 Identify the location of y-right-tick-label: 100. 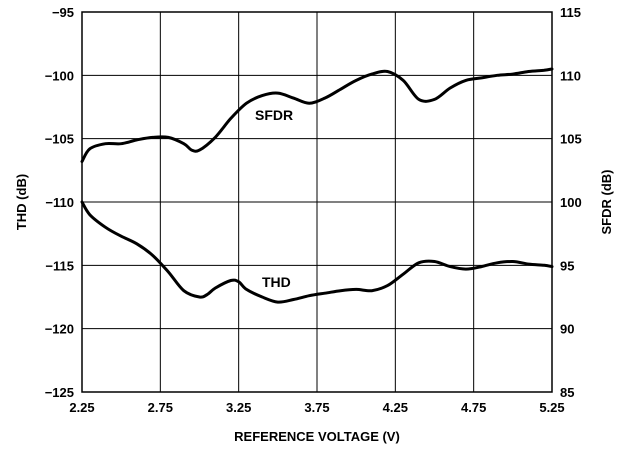
(571, 202).